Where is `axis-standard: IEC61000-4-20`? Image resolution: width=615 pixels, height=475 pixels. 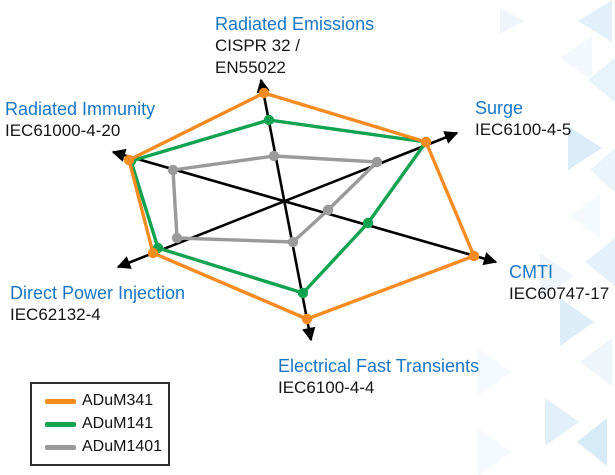 axis-standard: IEC61000-4-20 is located at coordinates (63, 130).